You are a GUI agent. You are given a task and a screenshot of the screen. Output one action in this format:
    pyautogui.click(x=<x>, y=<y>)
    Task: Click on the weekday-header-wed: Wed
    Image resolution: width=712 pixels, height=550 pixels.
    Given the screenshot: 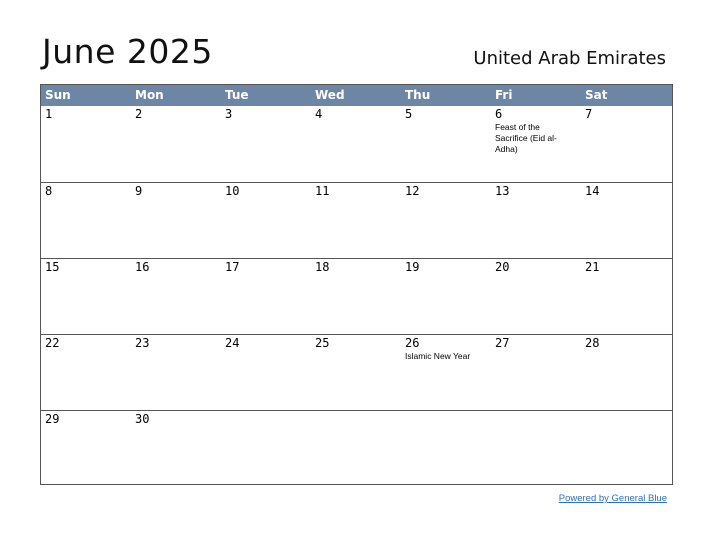 What is the action you would take?
    pyautogui.click(x=330, y=95)
    